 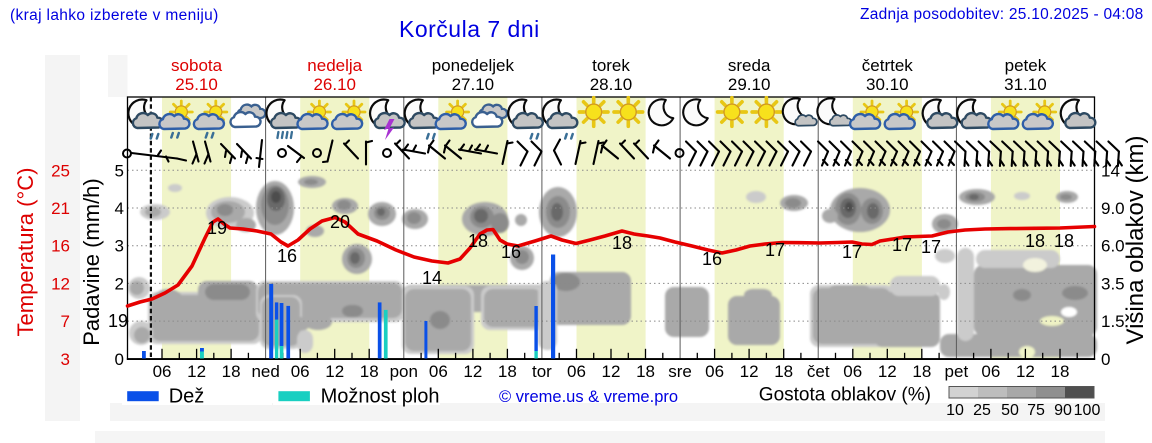 I want to click on svg-text: 9.0, so click(x=1113, y=208).